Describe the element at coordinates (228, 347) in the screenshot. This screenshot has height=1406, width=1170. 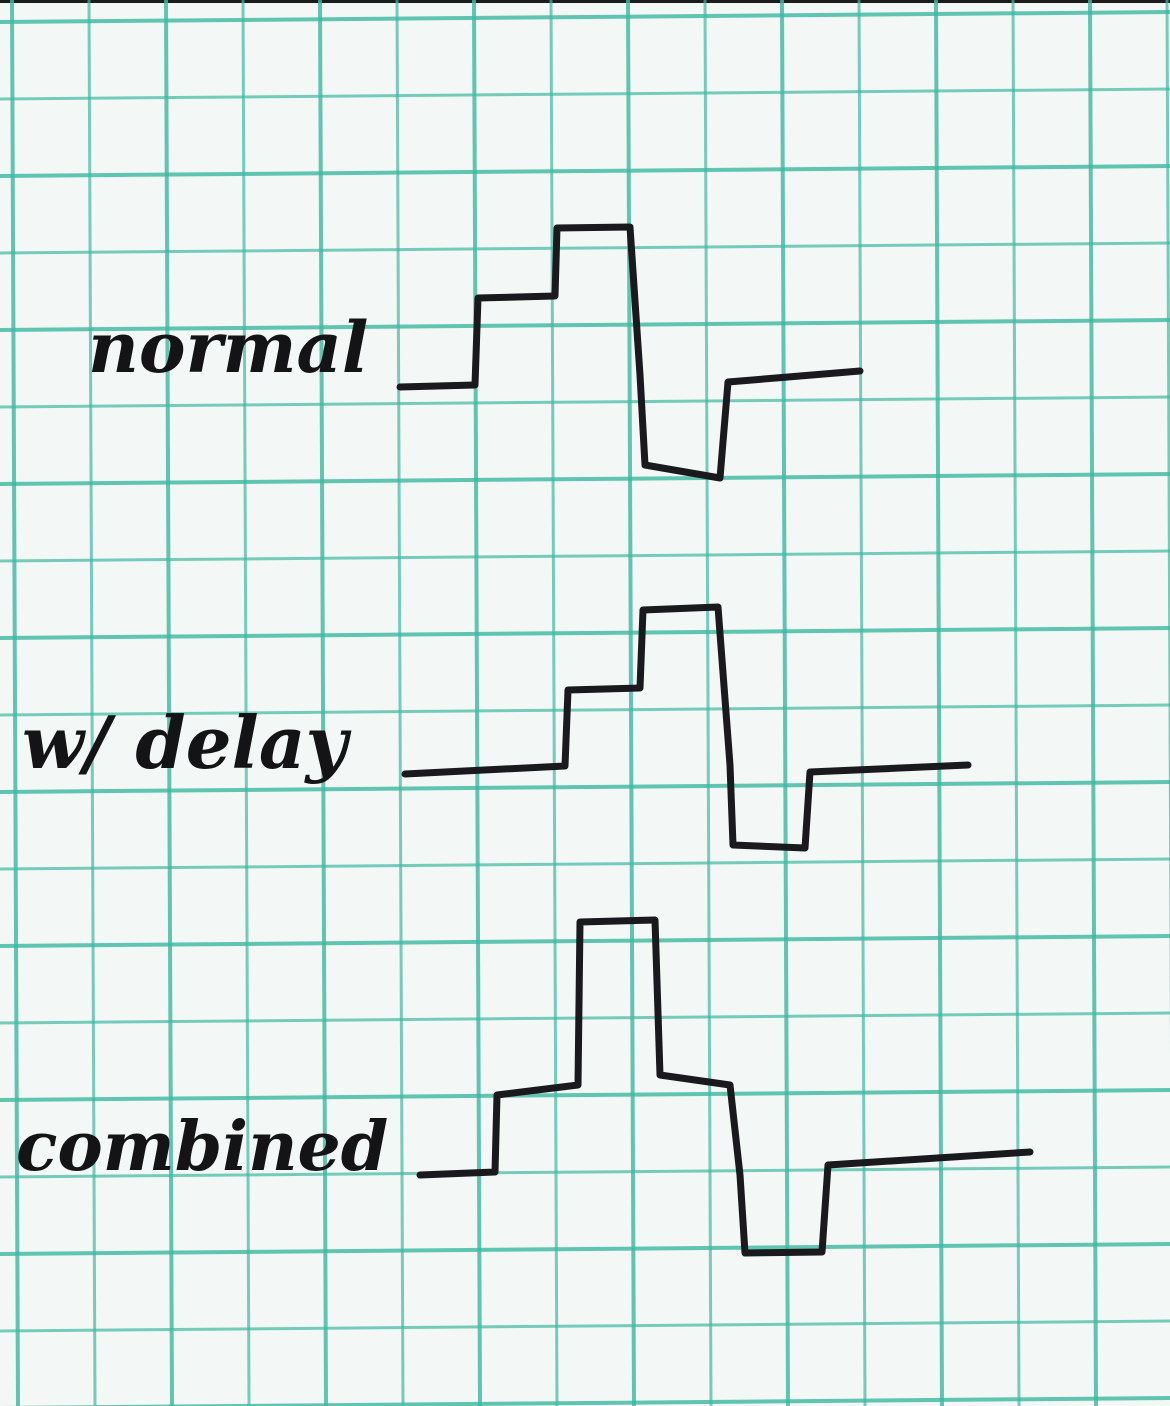
I see `label-normal: normal` at that location.